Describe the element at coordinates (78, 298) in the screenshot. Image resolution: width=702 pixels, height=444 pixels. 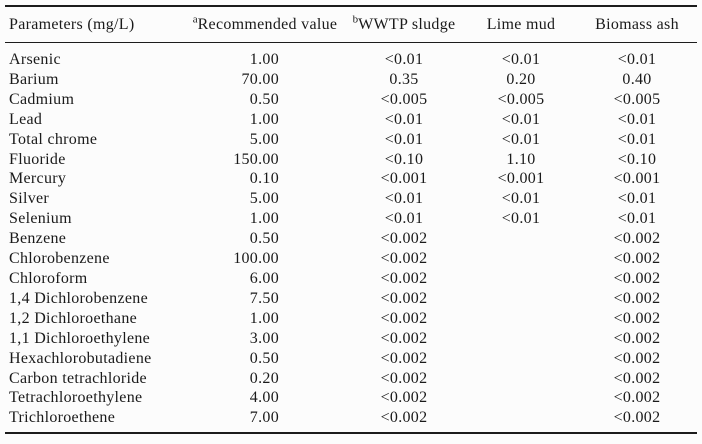
I see `cell-parameter: 1,4 Dichlorobenzene` at that location.